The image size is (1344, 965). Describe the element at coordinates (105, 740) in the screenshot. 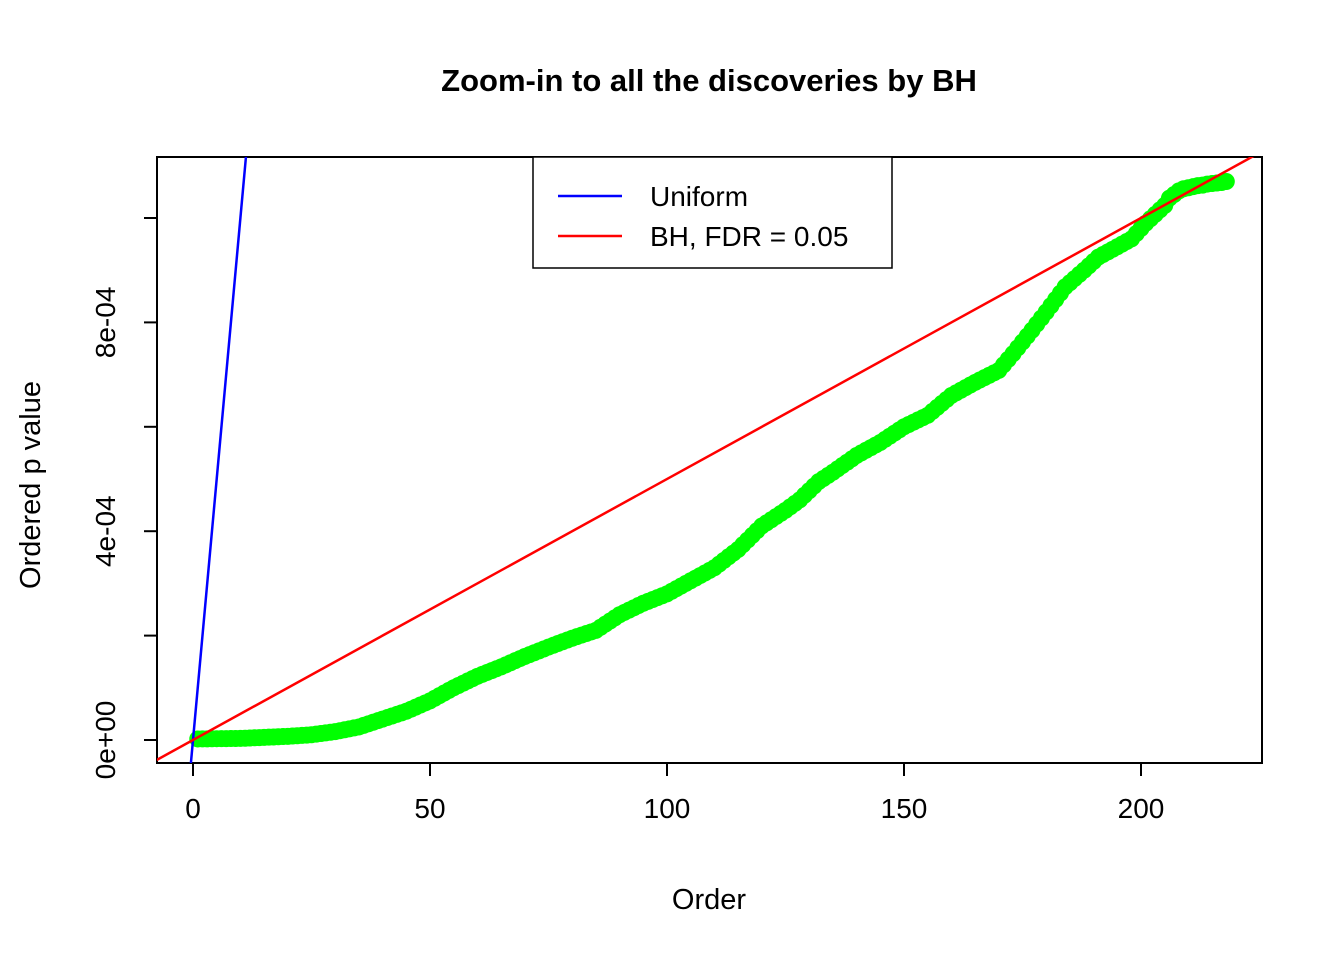

I see `y-tick-label: 0e+00` at that location.